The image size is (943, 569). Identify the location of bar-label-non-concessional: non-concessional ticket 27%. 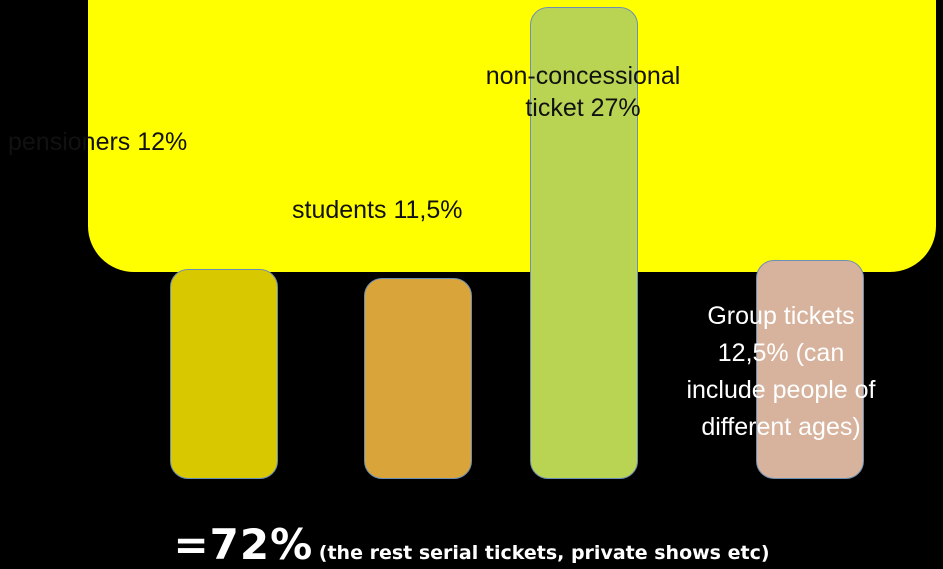
(583, 92).